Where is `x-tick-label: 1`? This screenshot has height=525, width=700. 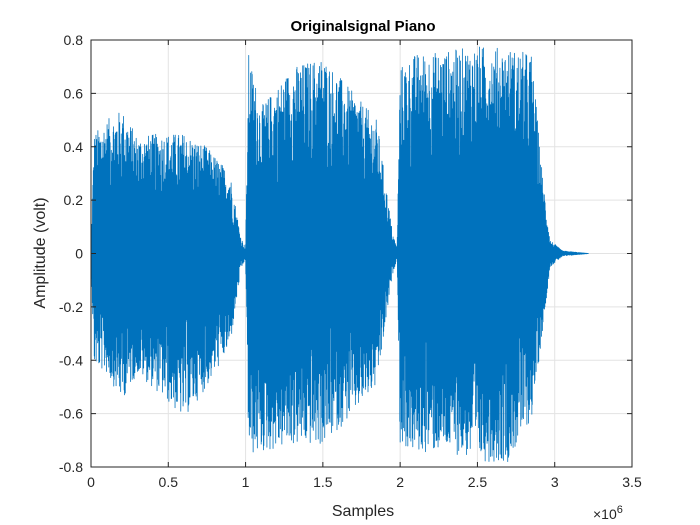
x-tick-label: 1 is located at coordinates (246, 482).